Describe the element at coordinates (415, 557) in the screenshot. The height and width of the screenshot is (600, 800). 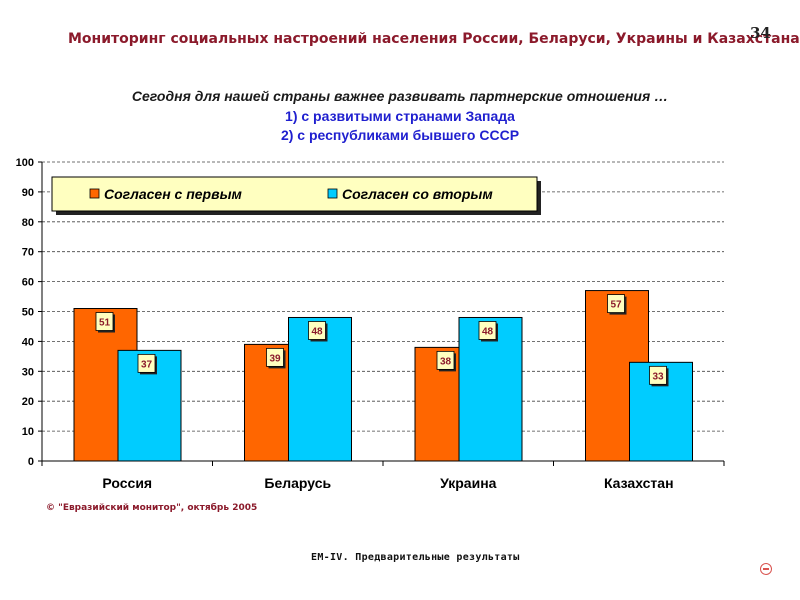
I see `footer-note: EM-IV. Предварительные результаты` at that location.